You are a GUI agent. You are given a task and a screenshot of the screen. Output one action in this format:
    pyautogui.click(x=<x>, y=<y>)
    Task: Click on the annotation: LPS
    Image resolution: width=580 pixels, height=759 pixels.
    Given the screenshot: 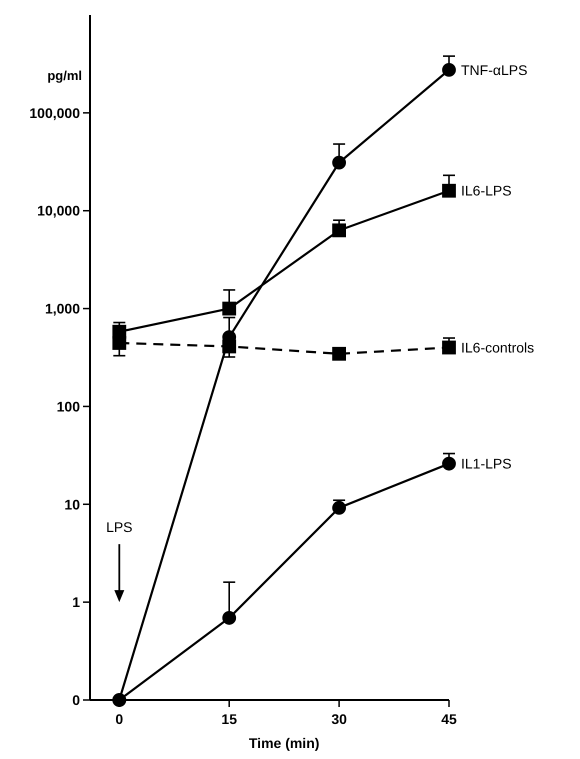 What is the action you would take?
    pyautogui.click(x=119, y=527)
    